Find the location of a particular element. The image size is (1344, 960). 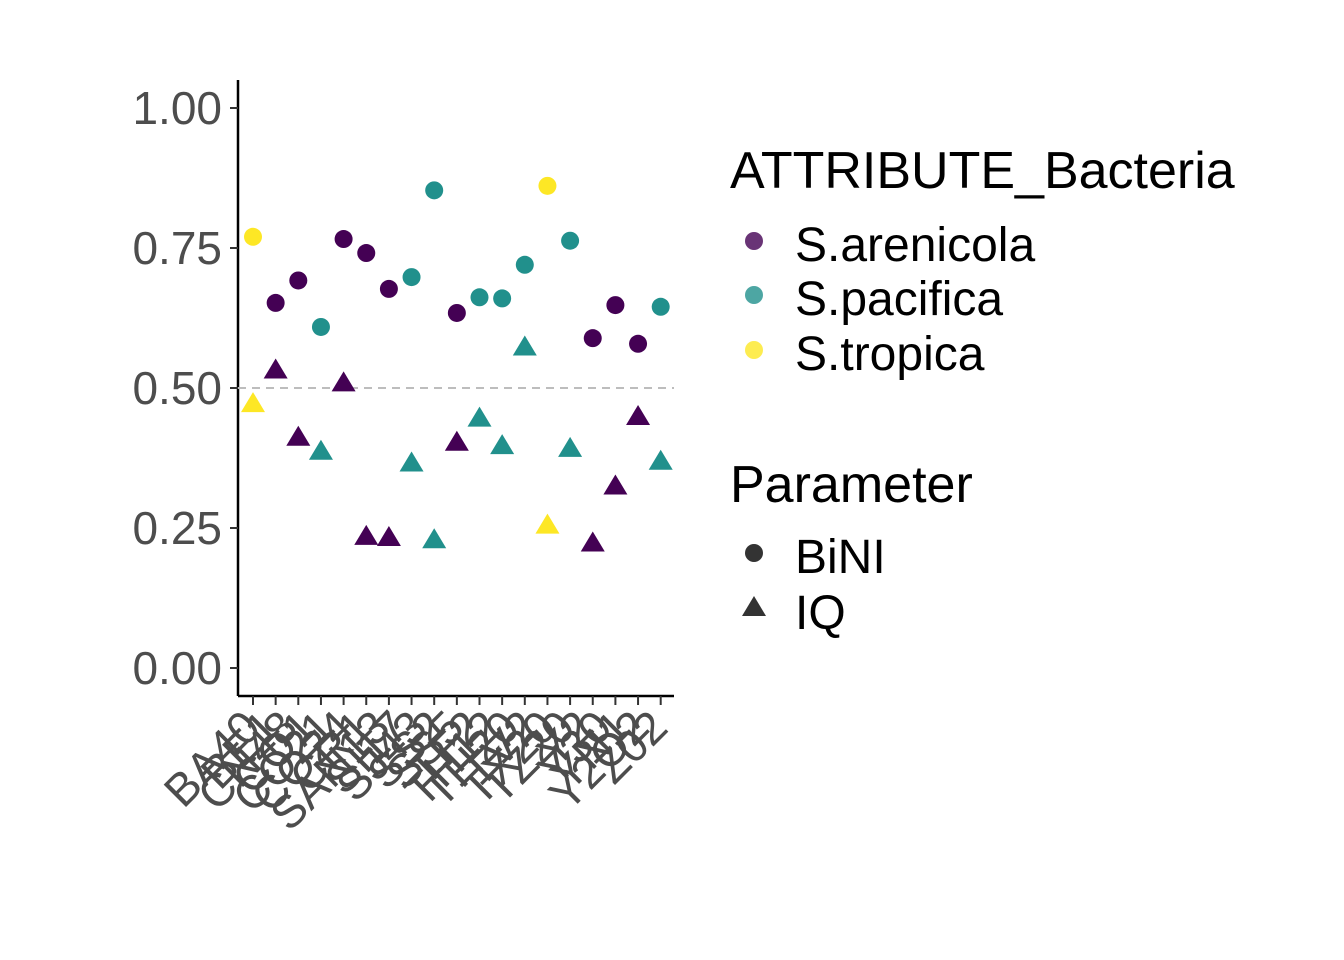

color-legend-item: S.pacifica is located at coordinates (874, 299).